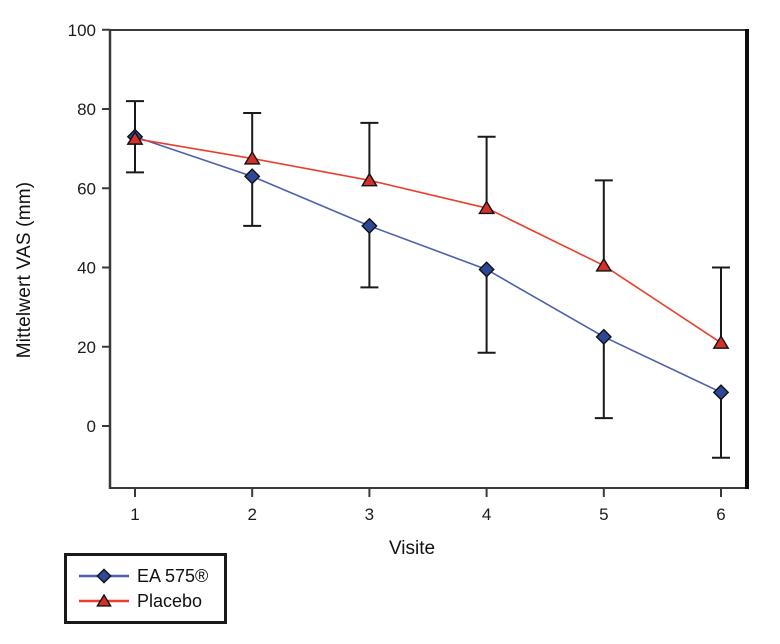  I want to click on y-tick-label: 40, so click(86, 268).